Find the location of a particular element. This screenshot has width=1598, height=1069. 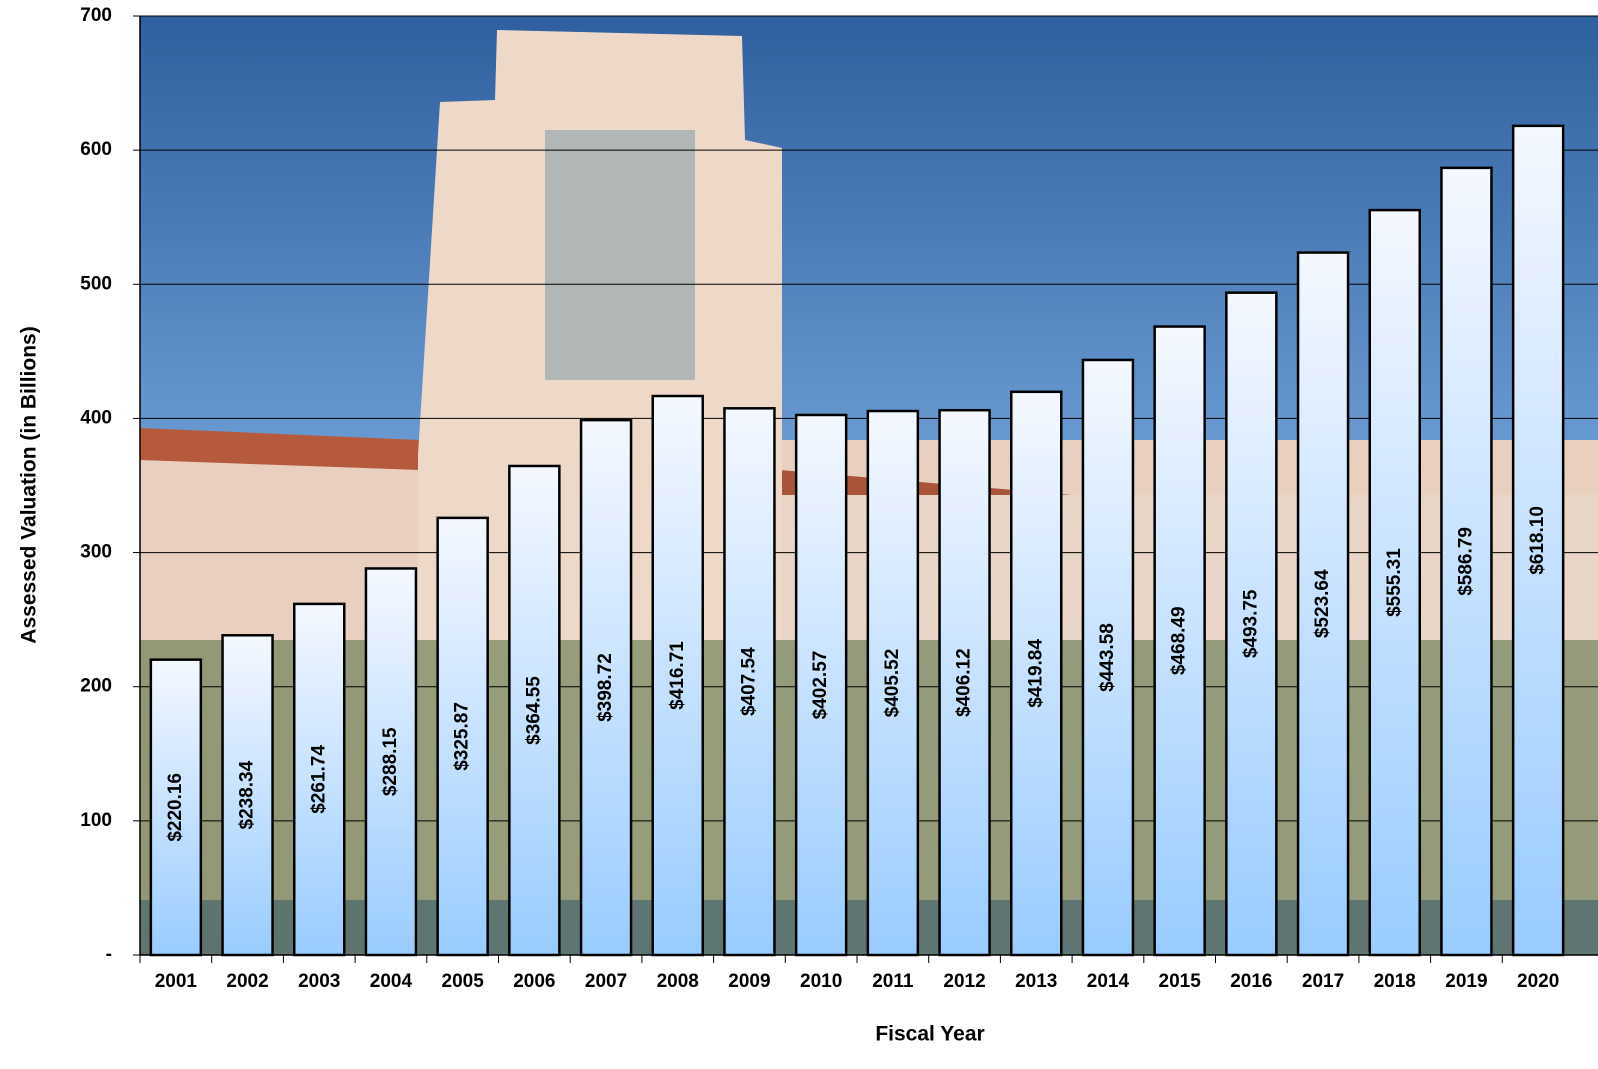

x-tick-label: 2008 is located at coordinates (678, 981).